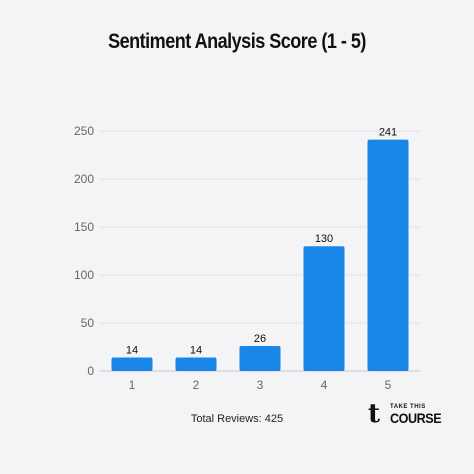  Describe the element at coordinates (84, 227) in the screenshot. I see `y-tick-label: 150` at that location.